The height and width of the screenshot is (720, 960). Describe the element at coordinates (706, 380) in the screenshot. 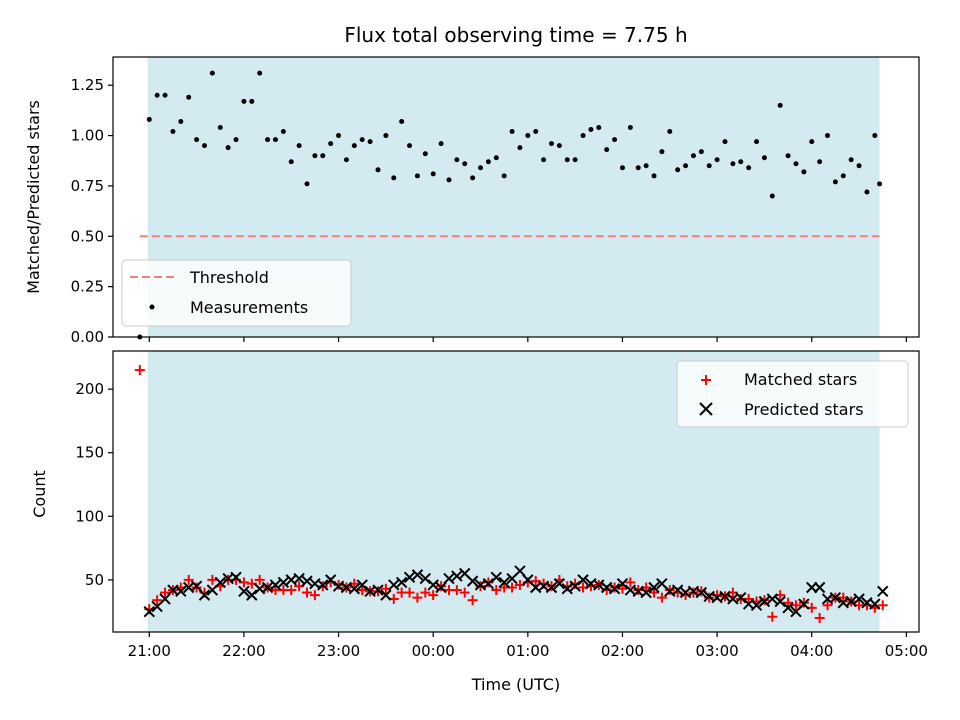

I see `legend-matched-swatch` at that location.